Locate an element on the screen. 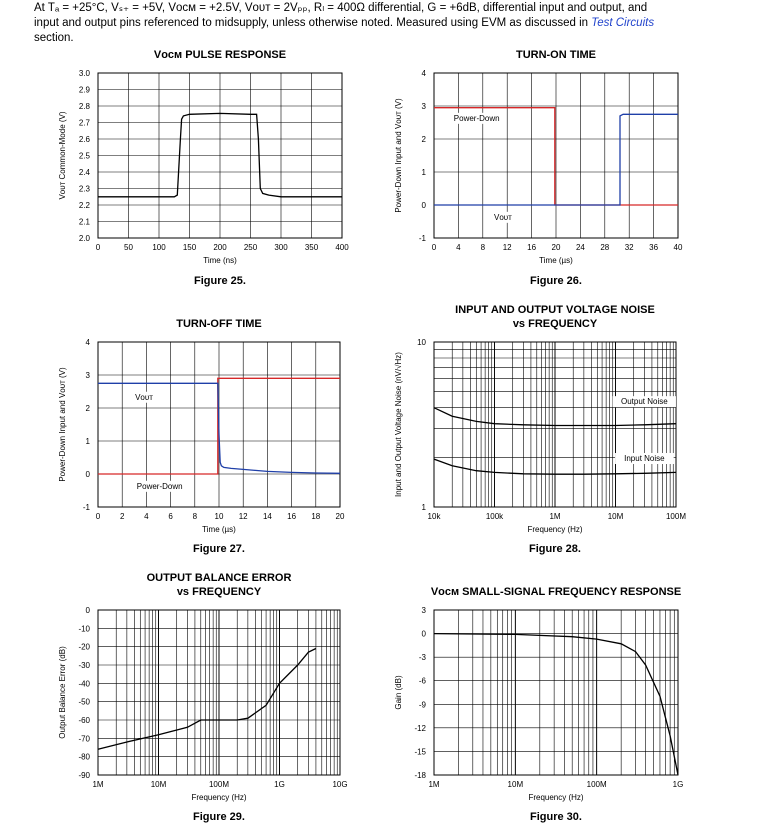 The height and width of the screenshot is (835, 759). fig27-xtick-label: 2 is located at coordinates (122, 516).